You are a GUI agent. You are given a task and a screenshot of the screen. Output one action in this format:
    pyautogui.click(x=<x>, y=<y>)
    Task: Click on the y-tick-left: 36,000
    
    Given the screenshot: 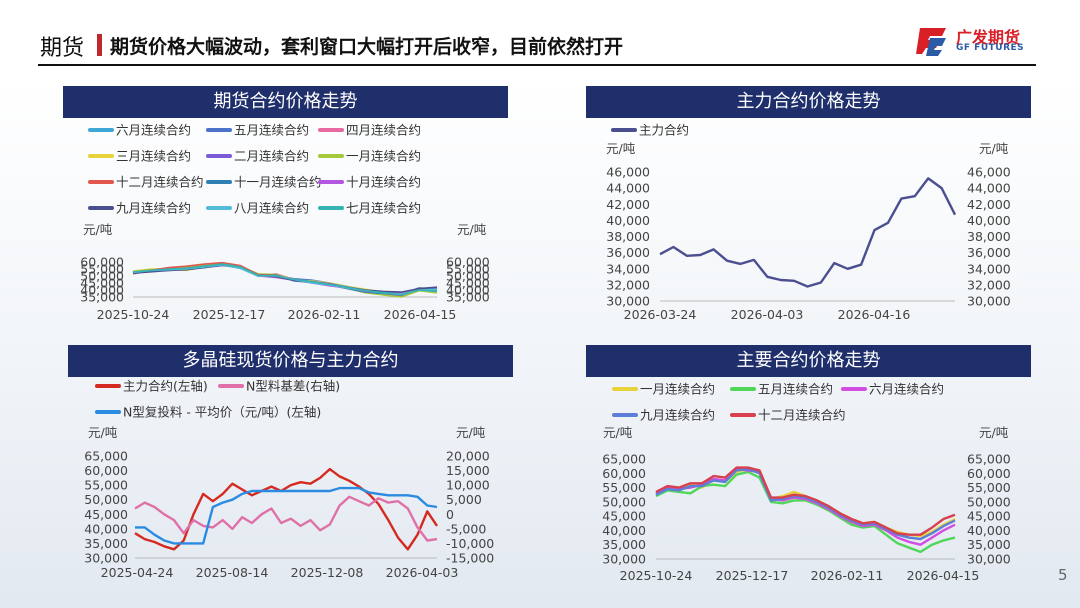 What is the action you would take?
    pyautogui.click(x=628, y=252)
    